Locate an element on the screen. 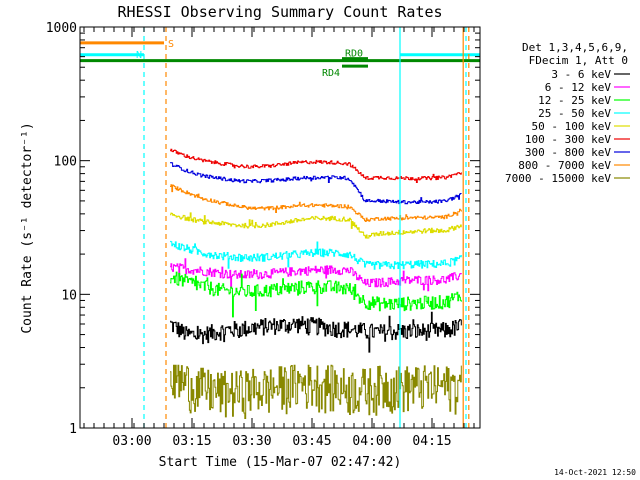 This screenshot has width=640, height=480. y-tick-label-1: 10 is located at coordinates (69, 295).